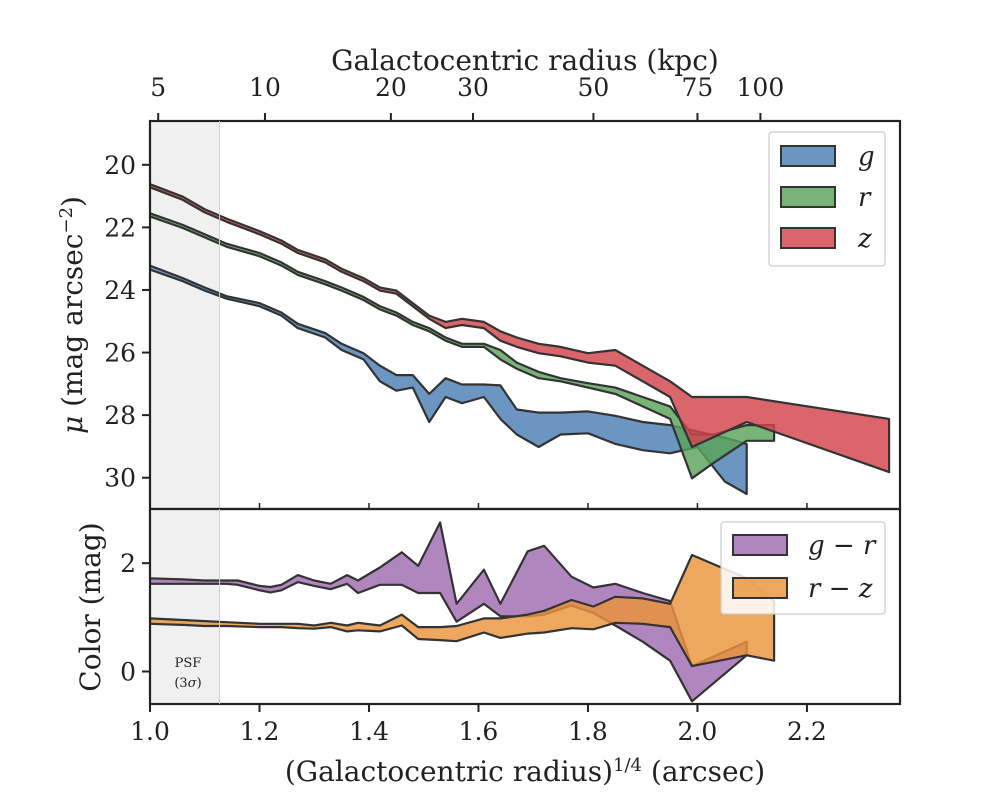 The height and width of the screenshot is (800, 1000). I want to click on x-axis-title: (Galactocentric radius)1/4 (arcsec), so click(525, 772).